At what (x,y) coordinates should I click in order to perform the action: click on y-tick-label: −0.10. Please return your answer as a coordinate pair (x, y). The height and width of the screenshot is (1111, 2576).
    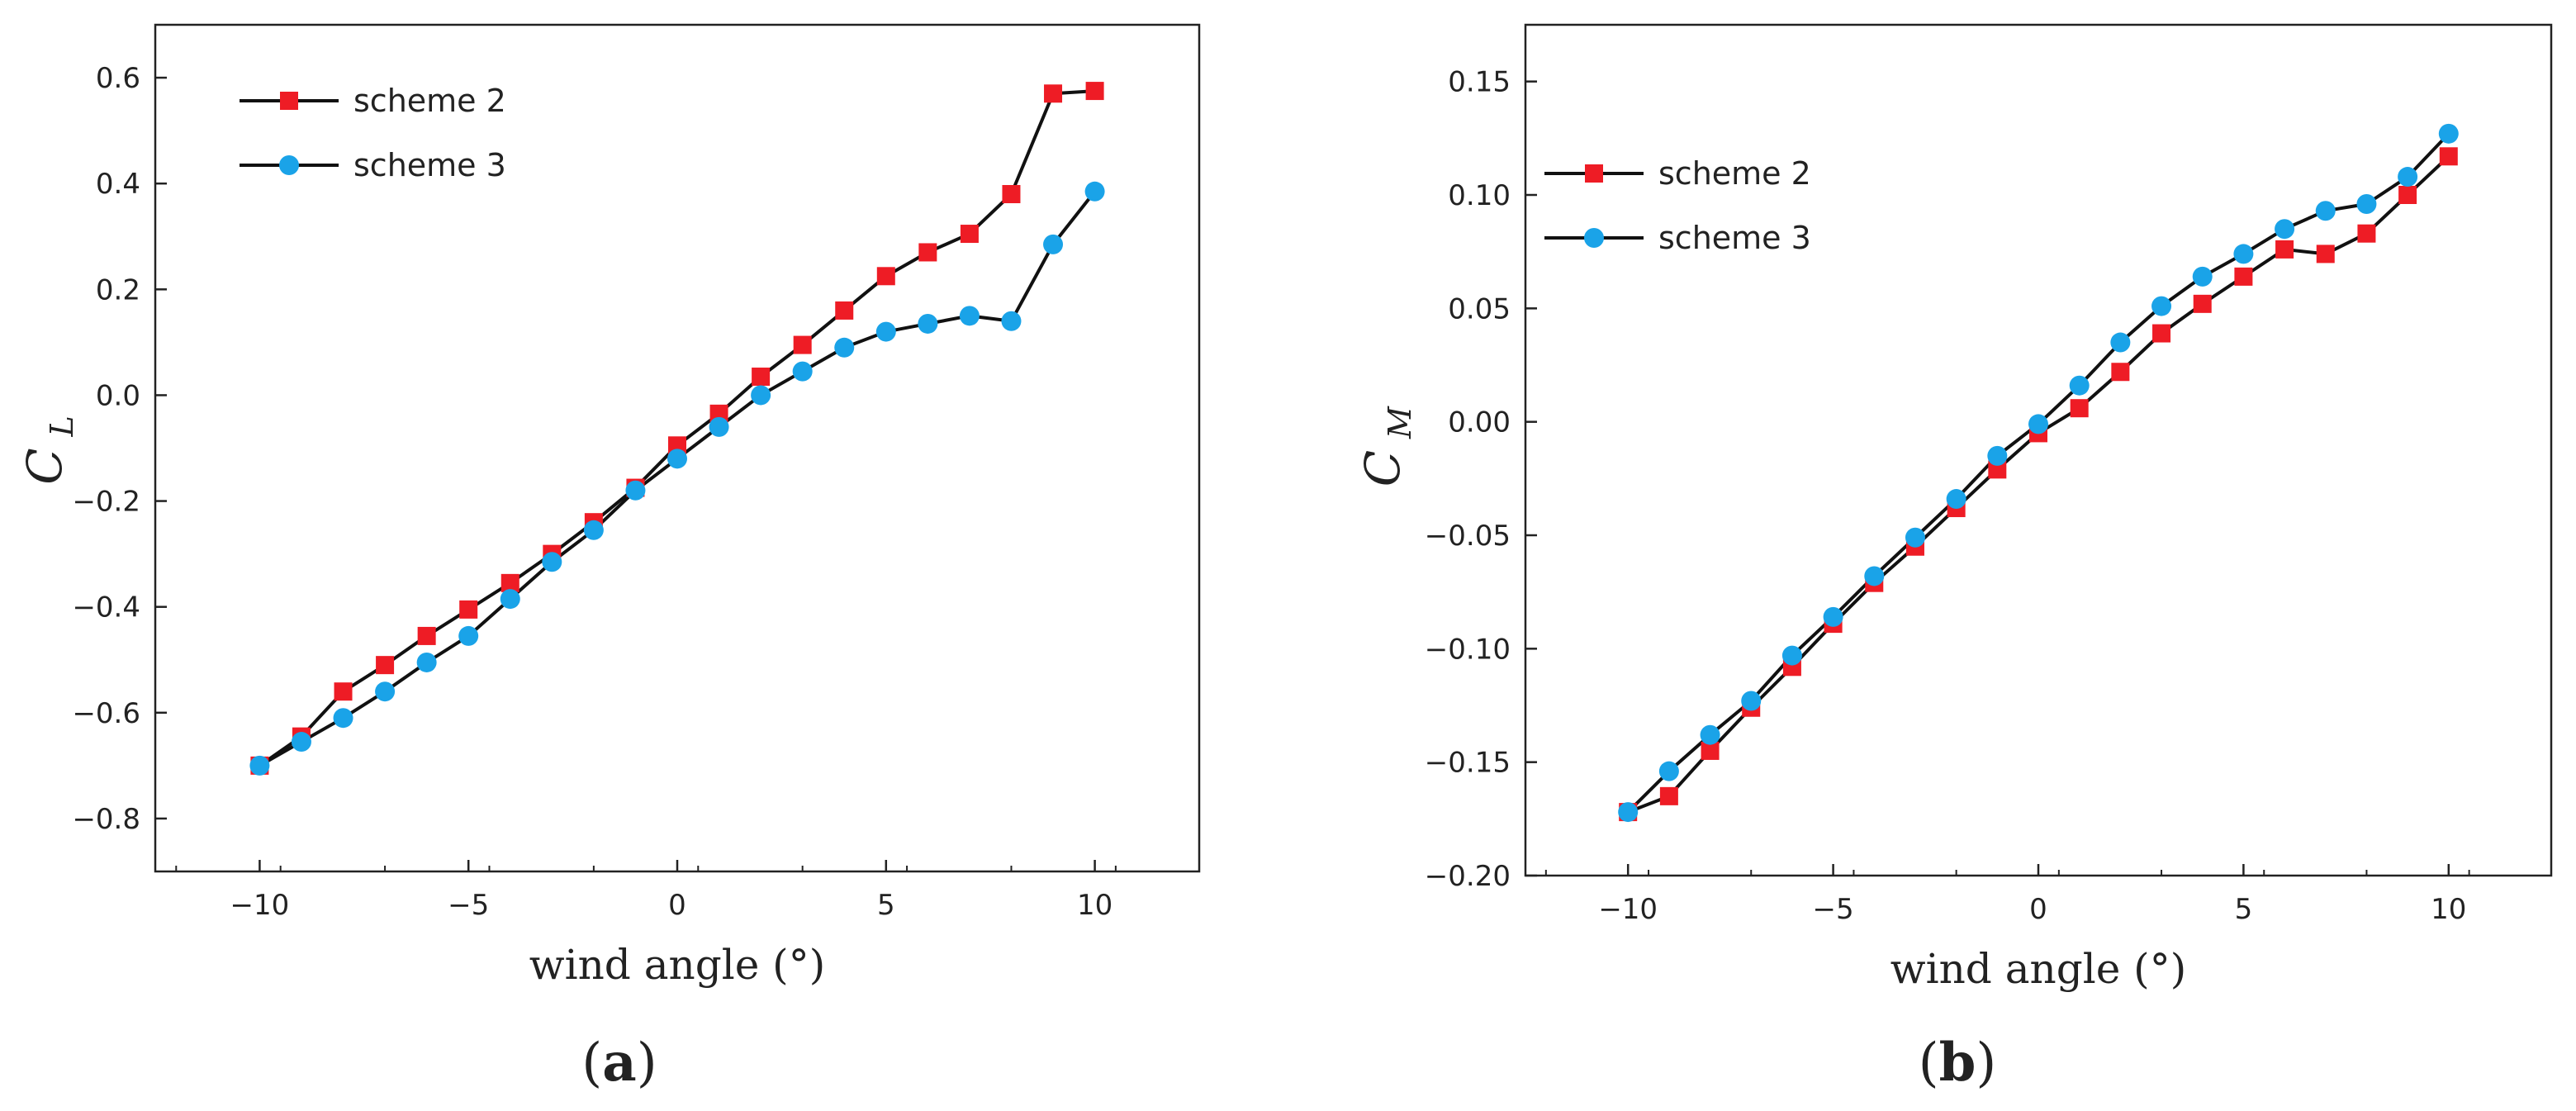
    Looking at the image, I should click on (1468, 649).